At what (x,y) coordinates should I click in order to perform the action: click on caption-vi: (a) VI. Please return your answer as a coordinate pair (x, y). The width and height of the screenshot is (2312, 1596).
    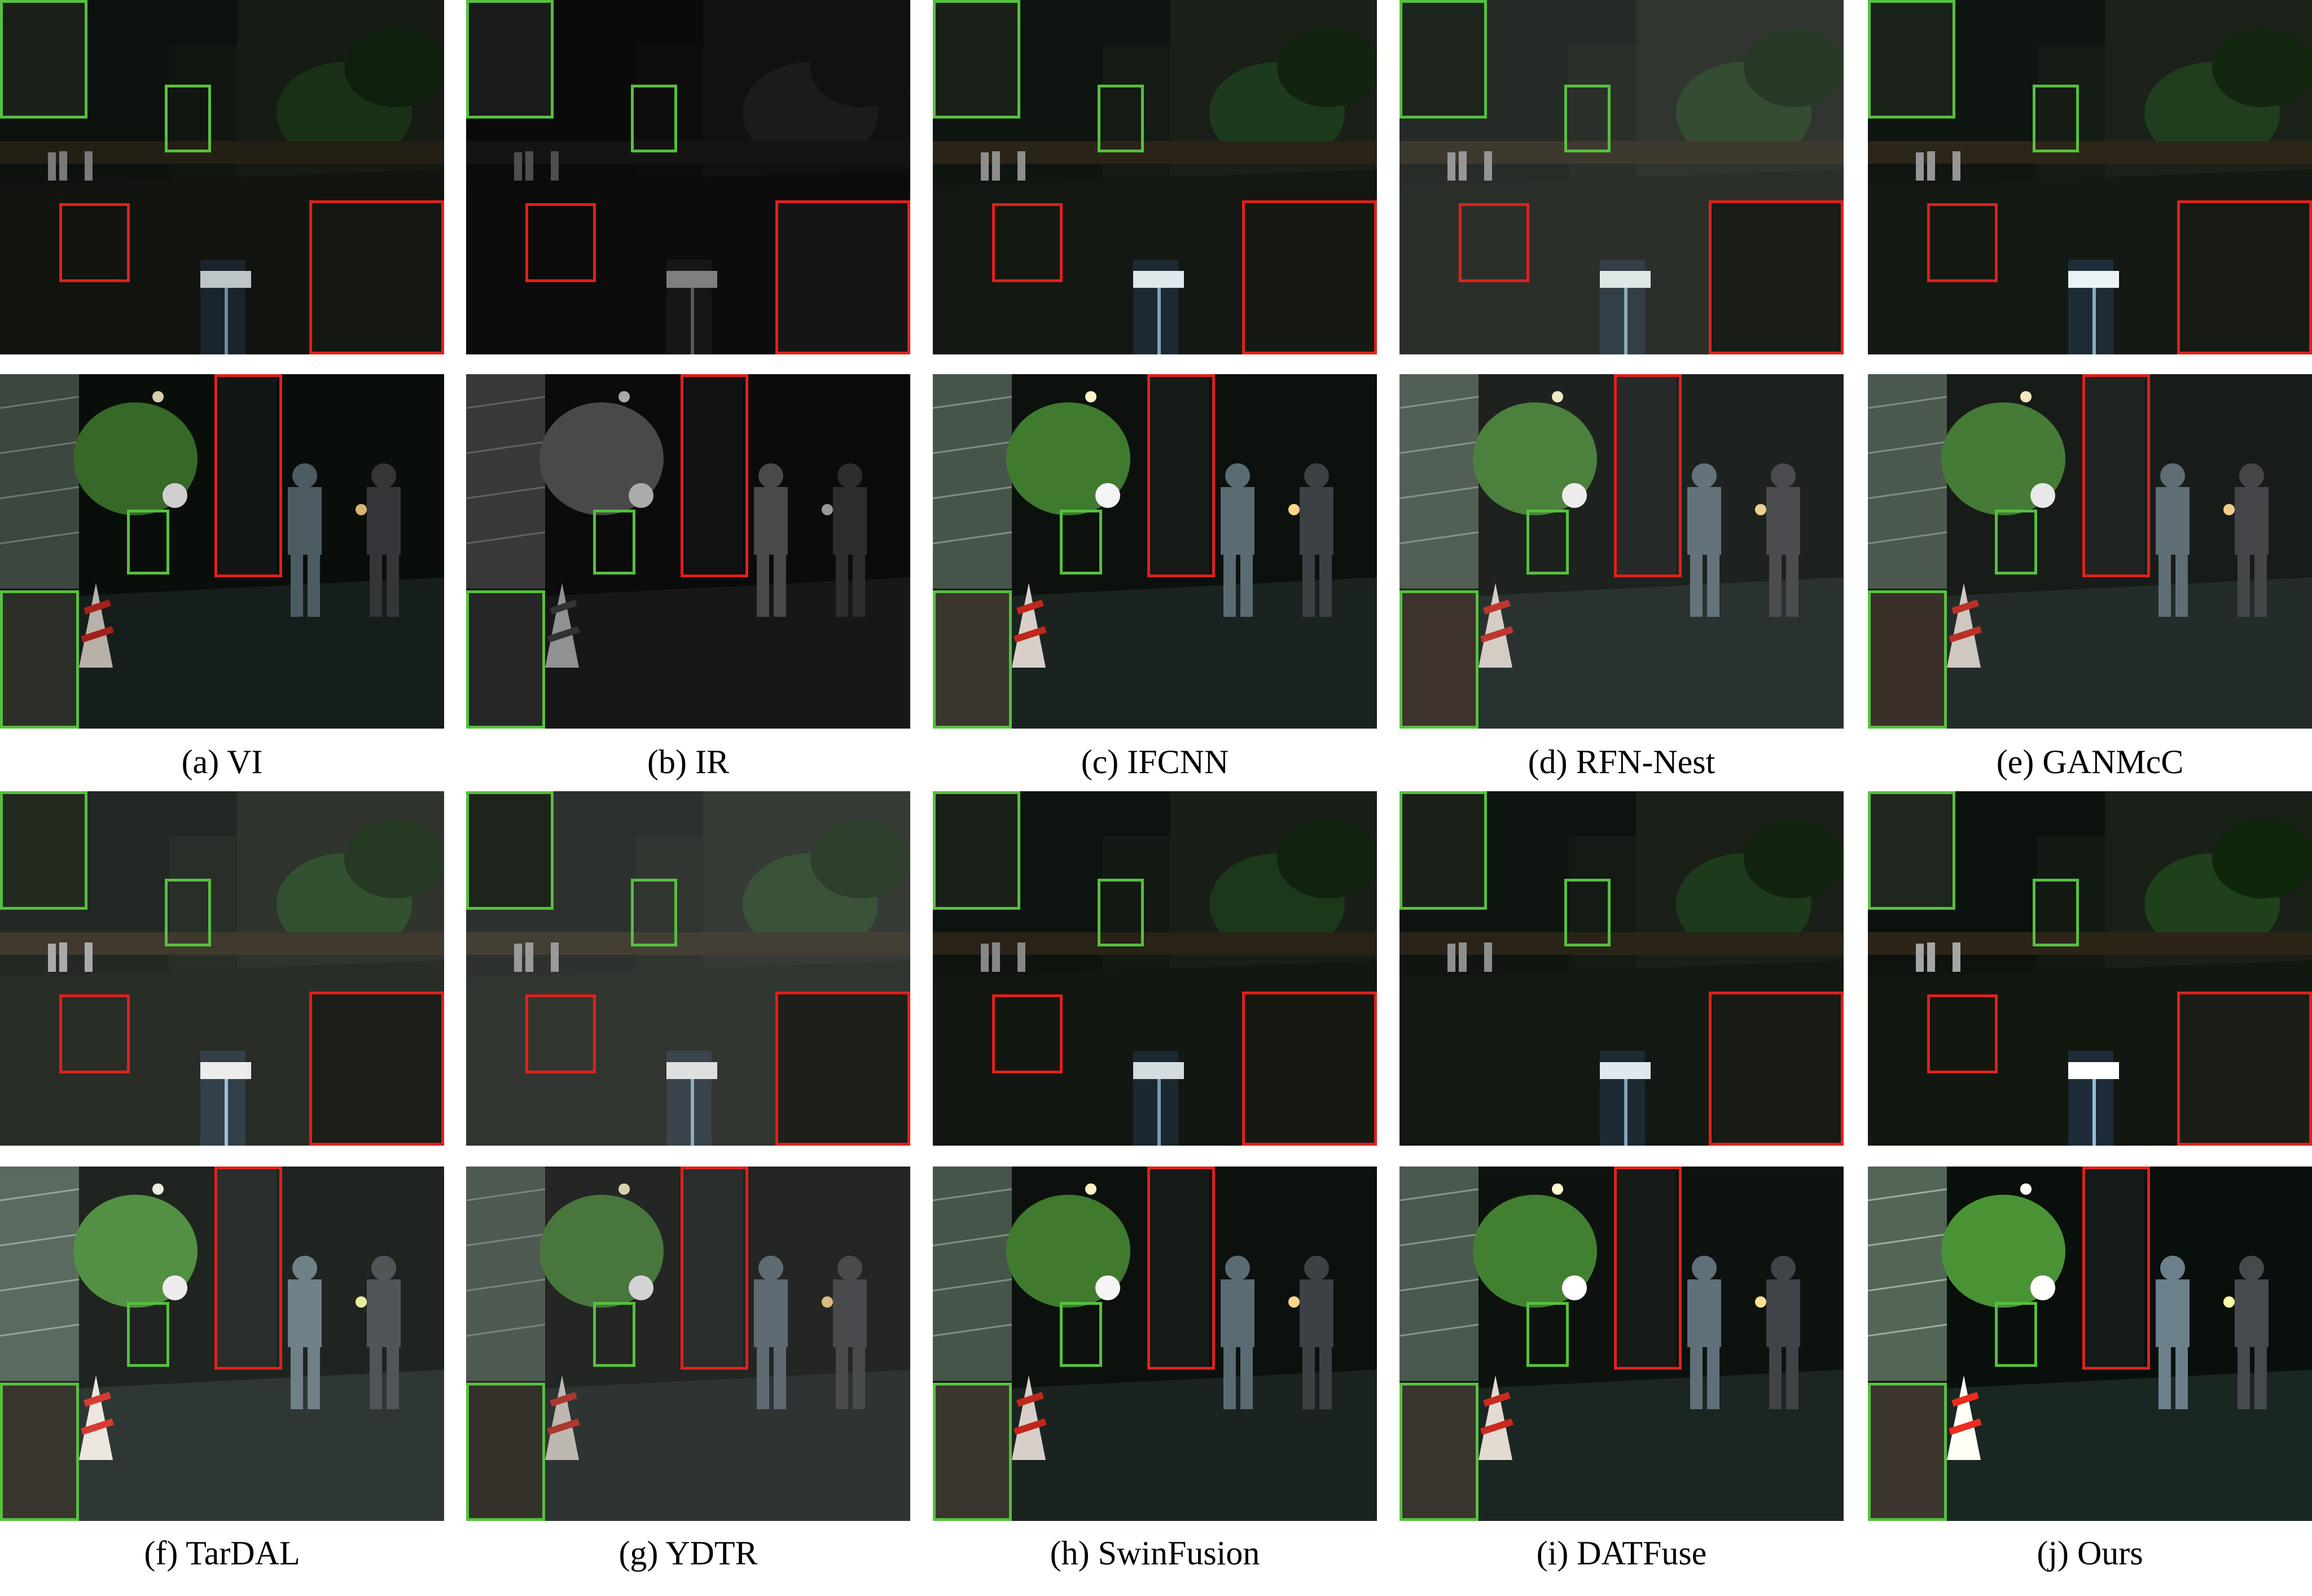
    Looking at the image, I should click on (222, 762).